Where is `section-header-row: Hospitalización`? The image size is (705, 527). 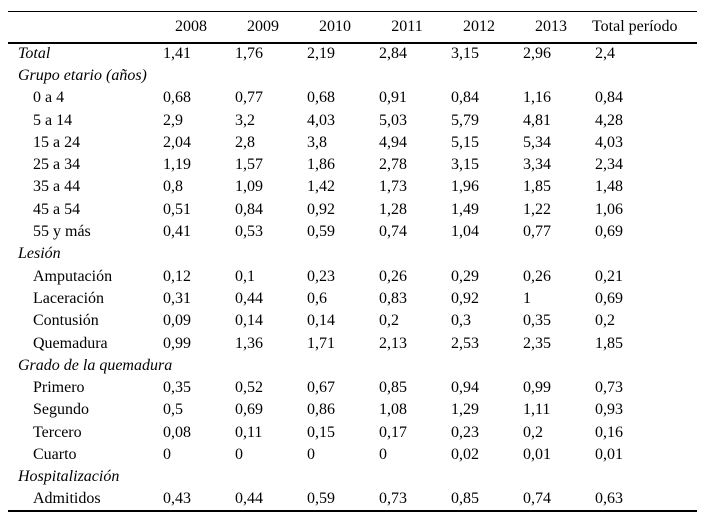
section-header-row: Hospitalización is located at coordinates (352, 477).